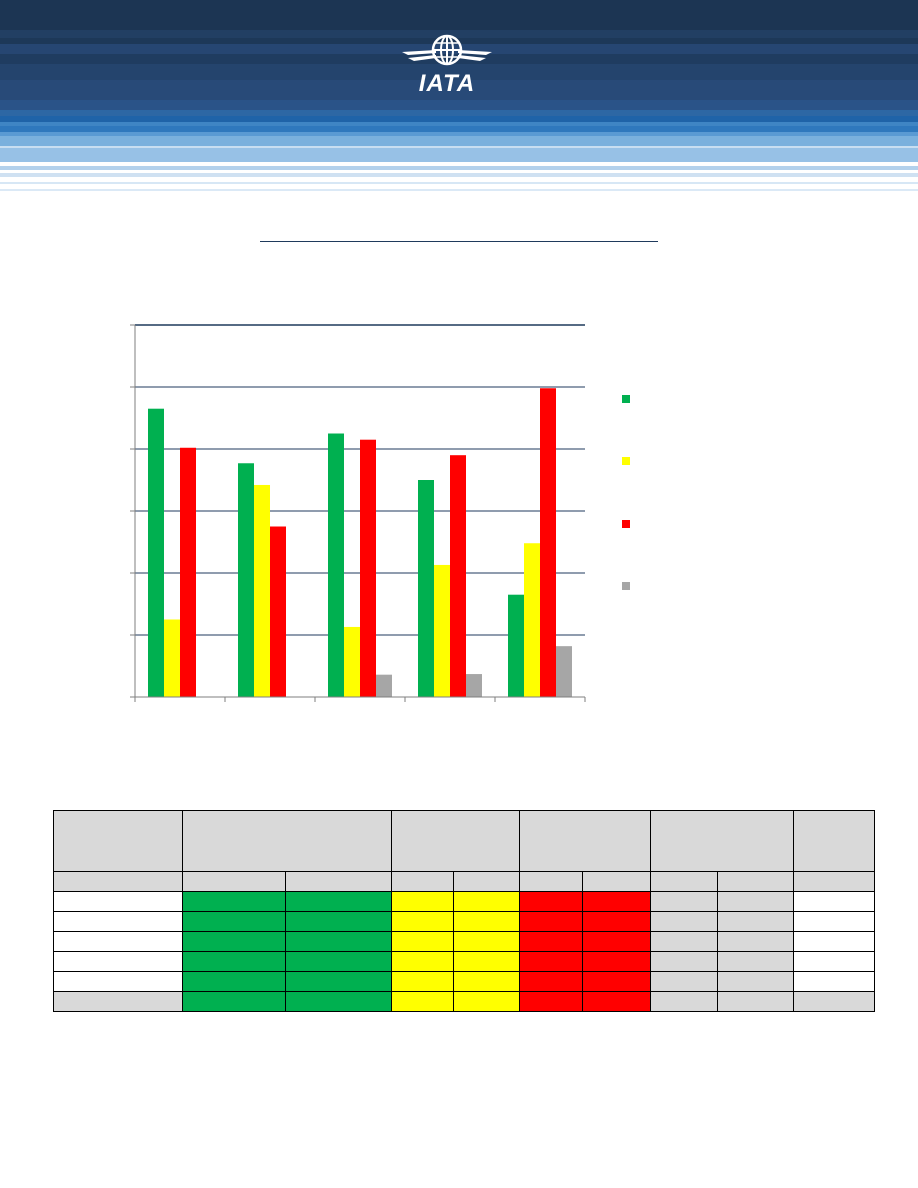  Describe the element at coordinates (447, 83) in the screenshot. I see `logo-text: IATA` at that location.